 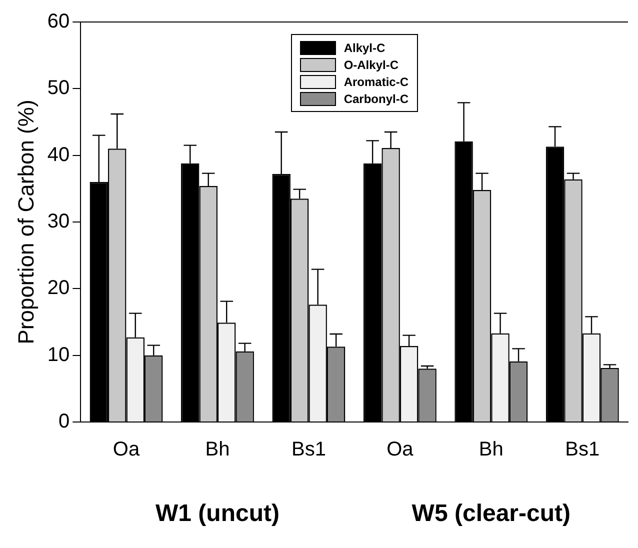 What do you see at coordinates (375, 82) in the screenshot?
I see `legend-label: Aromatic-C` at bounding box center [375, 82].